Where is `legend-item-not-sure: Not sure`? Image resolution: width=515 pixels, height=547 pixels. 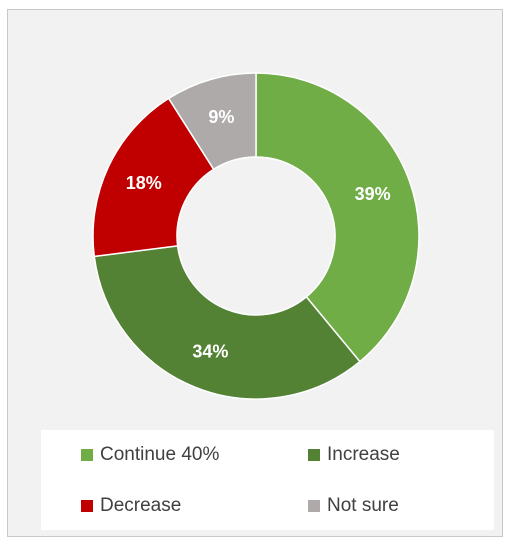
legend-item-not-sure: Not sure is located at coordinates (353, 506).